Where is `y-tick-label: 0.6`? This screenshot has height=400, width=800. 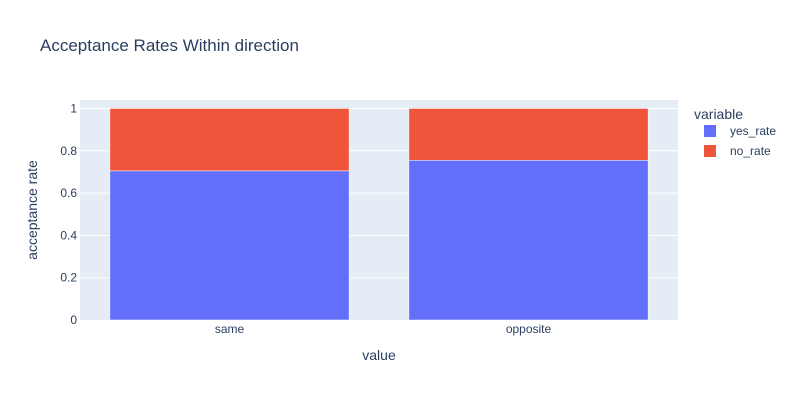 y-tick-label: 0.6 is located at coordinates (68, 193).